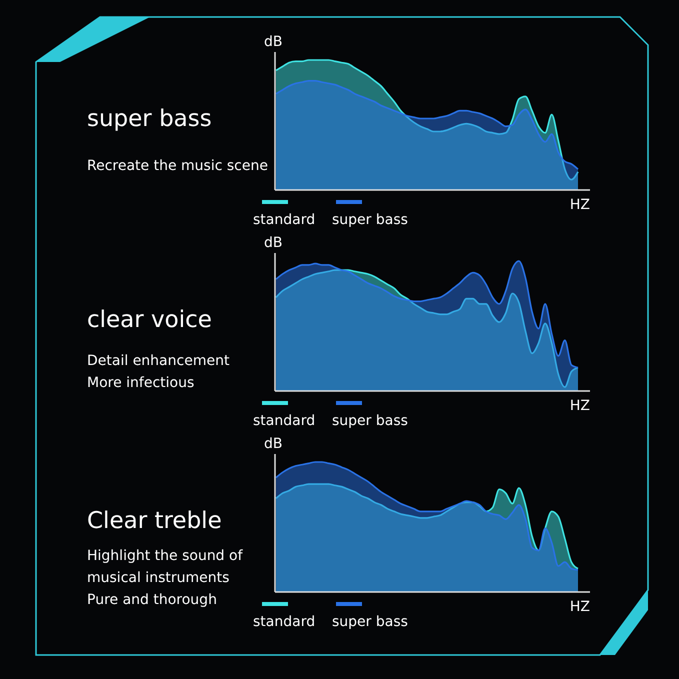 The image size is (679, 679). I want to click on text: Detail enhancement More infectious, so click(158, 372).